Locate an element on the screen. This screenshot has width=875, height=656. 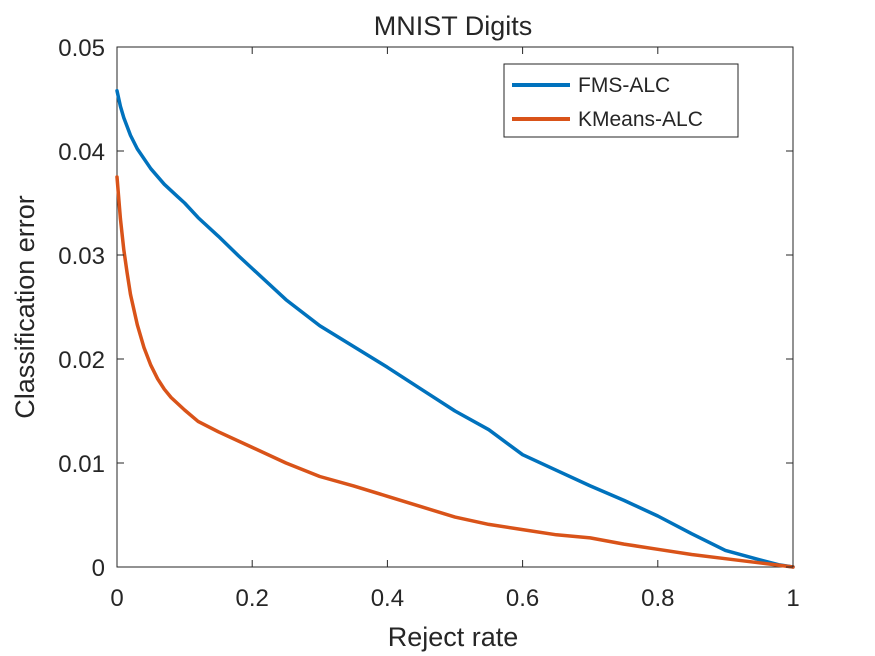
x-tick-label: 0 is located at coordinates (116, 598).